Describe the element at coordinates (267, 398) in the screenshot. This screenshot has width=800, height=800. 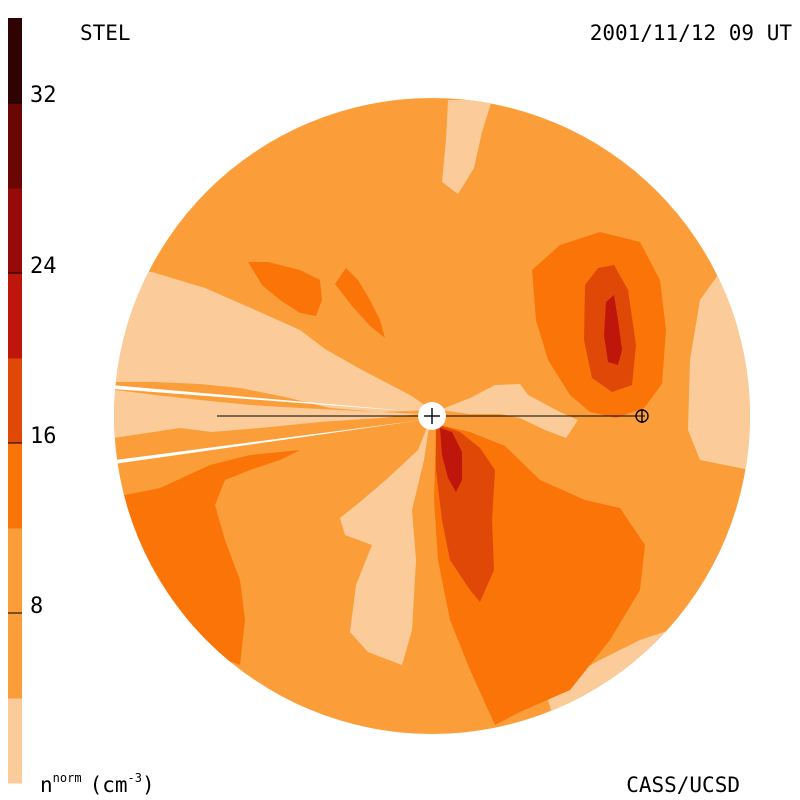
I see `data-gap-west-upper` at that location.